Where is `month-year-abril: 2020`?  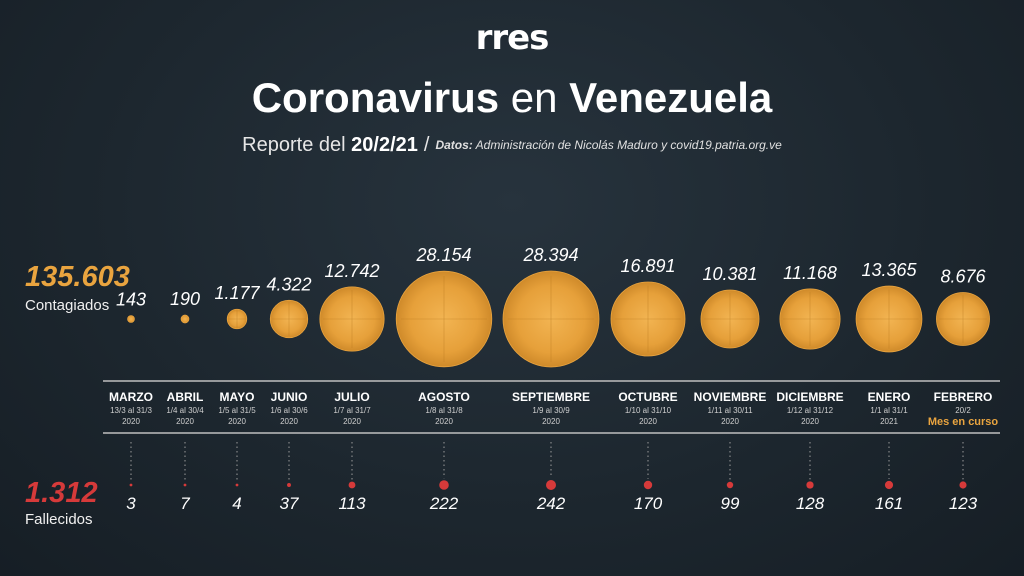 month-year-abril: 2020 is located at coordinates (185, 421).